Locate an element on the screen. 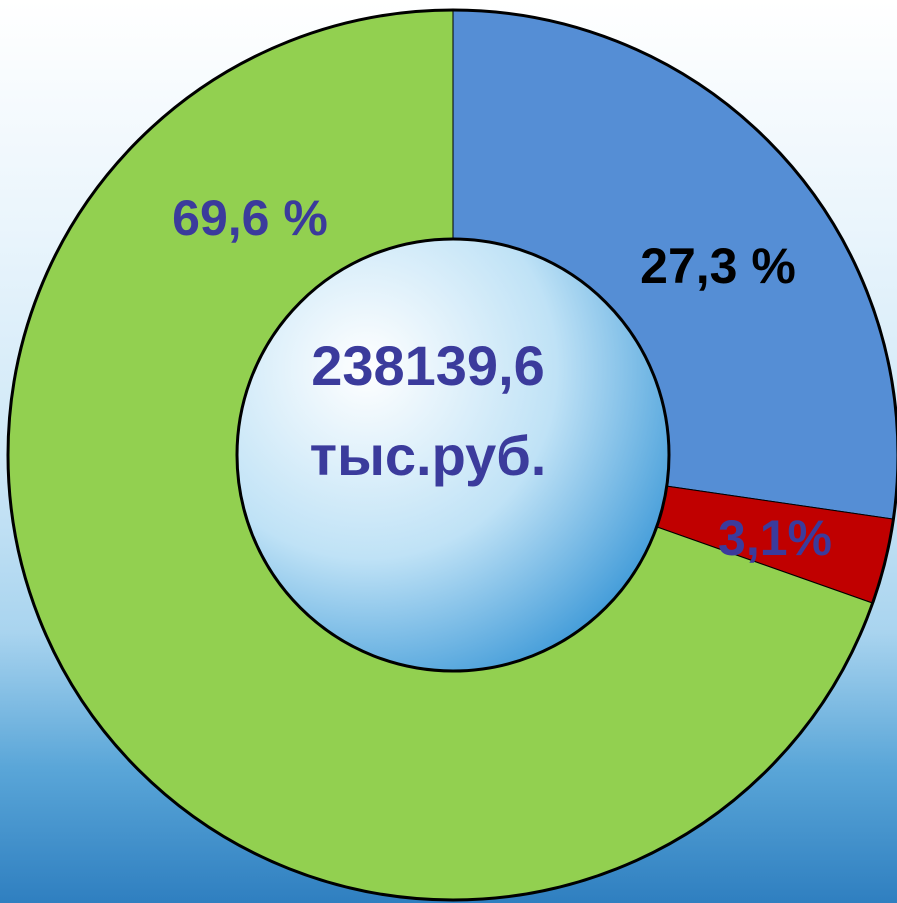 This screenshot has width=897, height=903. center-value: 238139,6 is located at coordinates (428, 365).